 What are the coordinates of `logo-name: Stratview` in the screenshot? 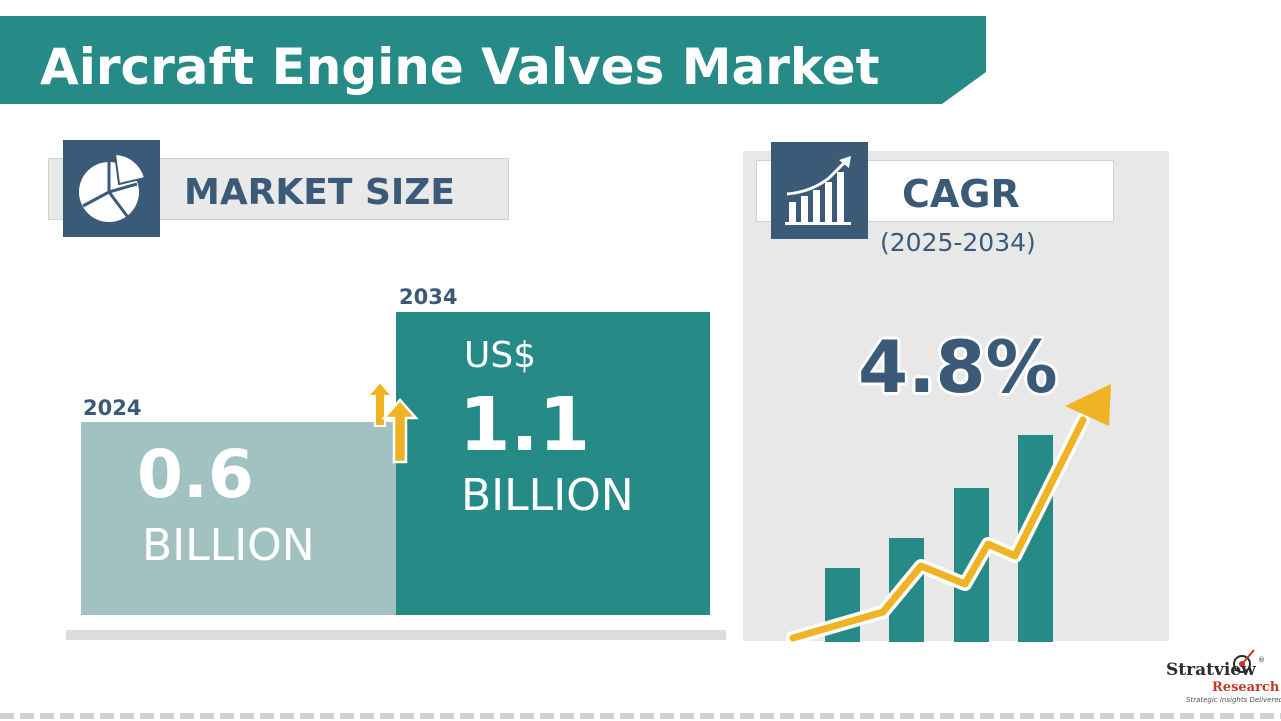 It's located at (1211, 670).